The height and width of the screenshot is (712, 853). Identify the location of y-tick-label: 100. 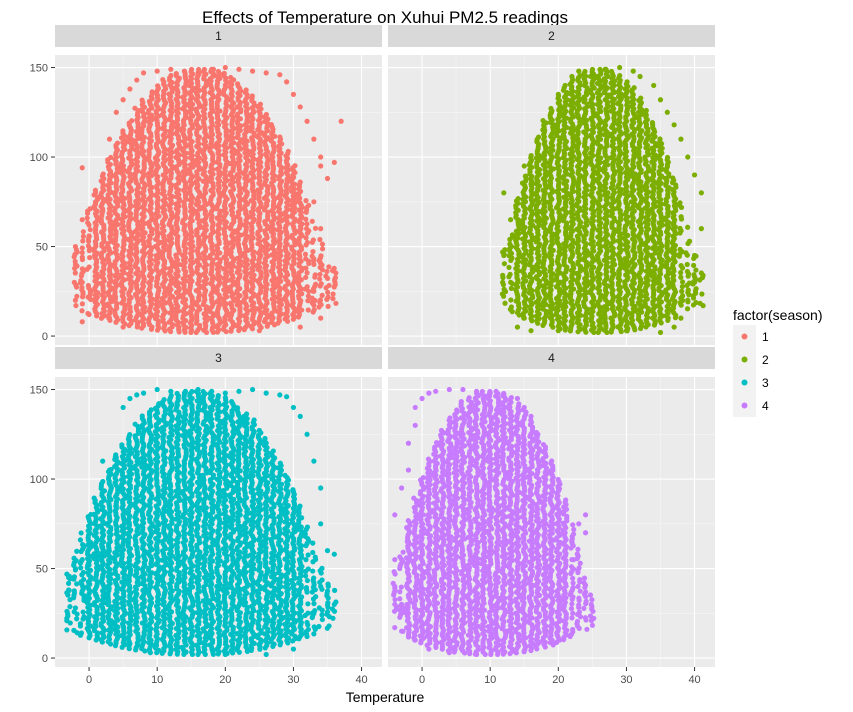
(39, 158).